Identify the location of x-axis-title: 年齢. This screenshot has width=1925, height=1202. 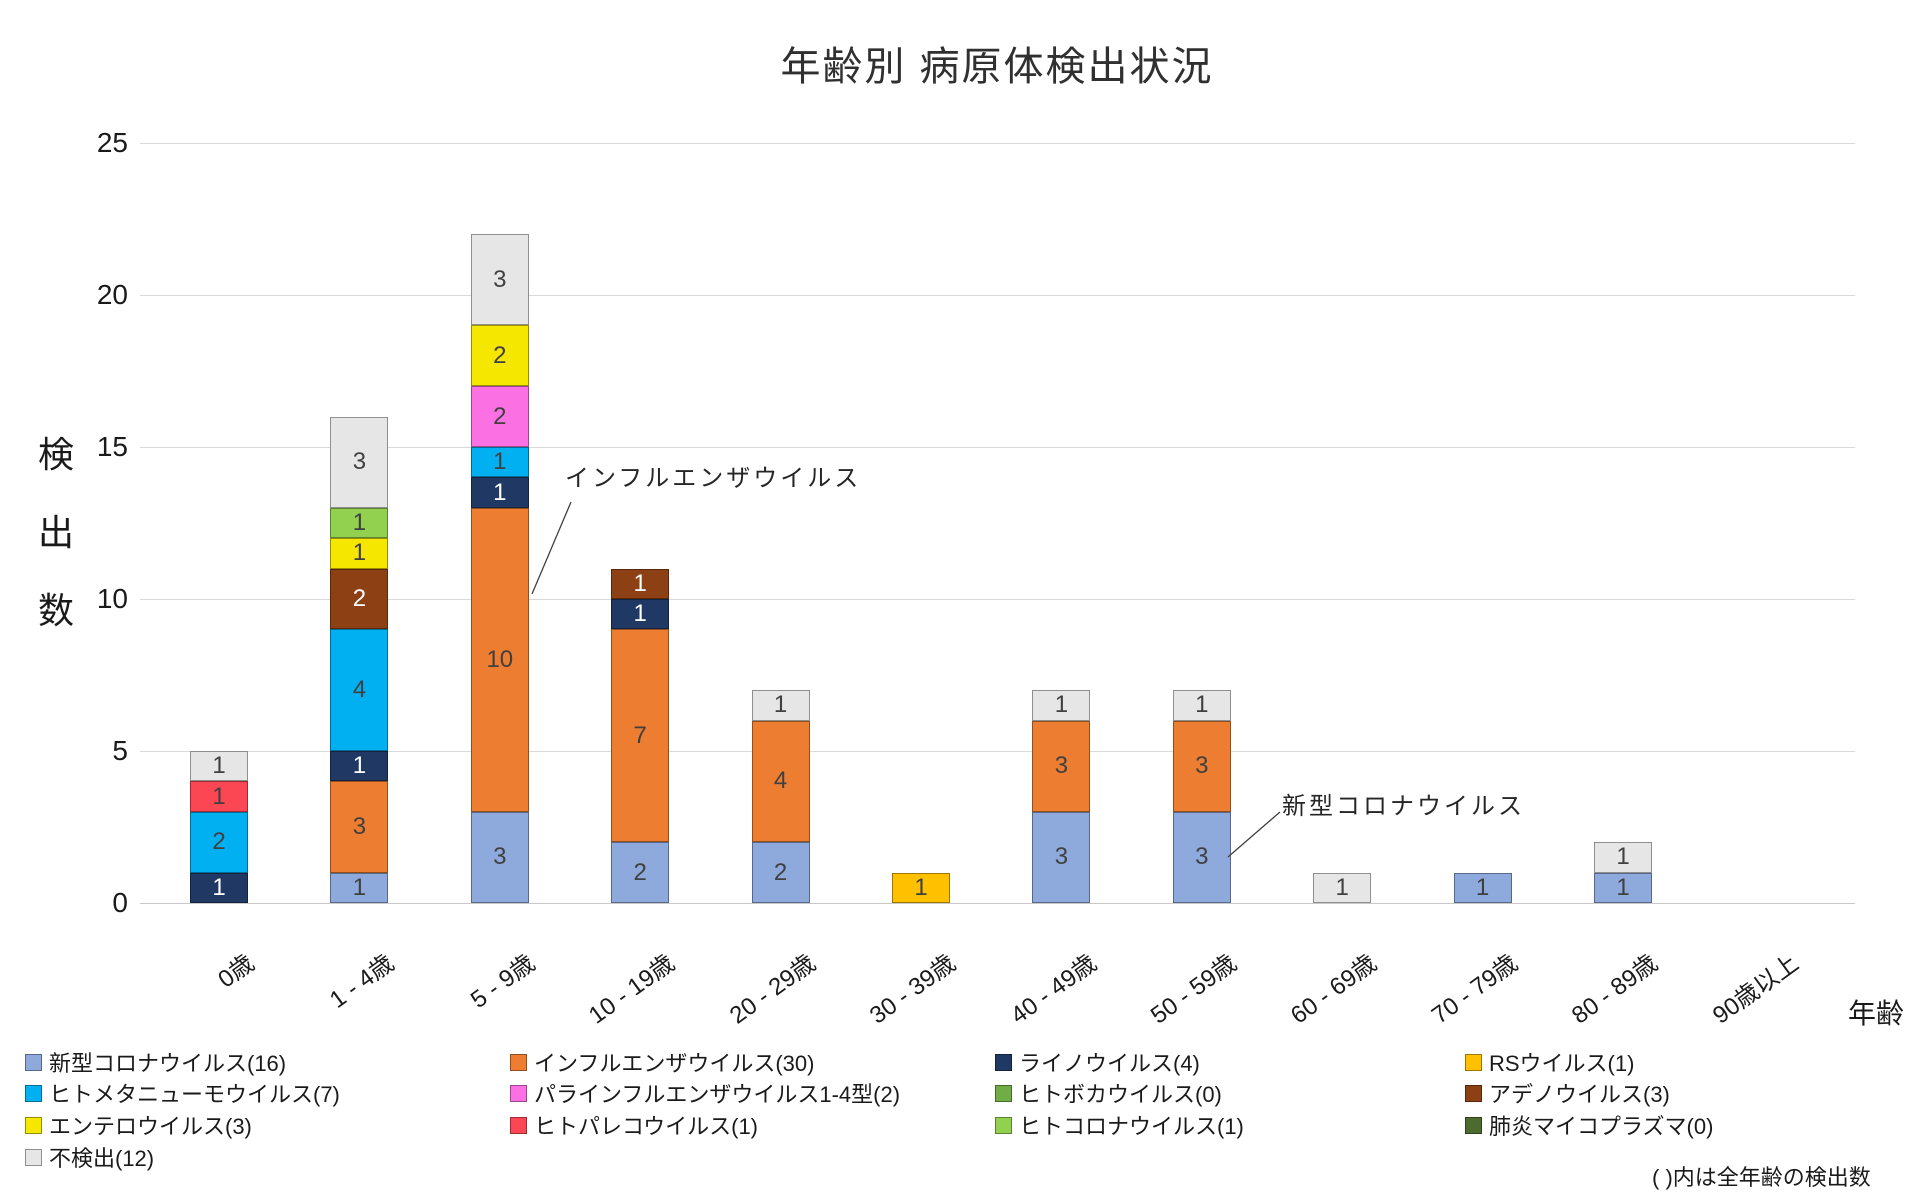
(1876, 1013).